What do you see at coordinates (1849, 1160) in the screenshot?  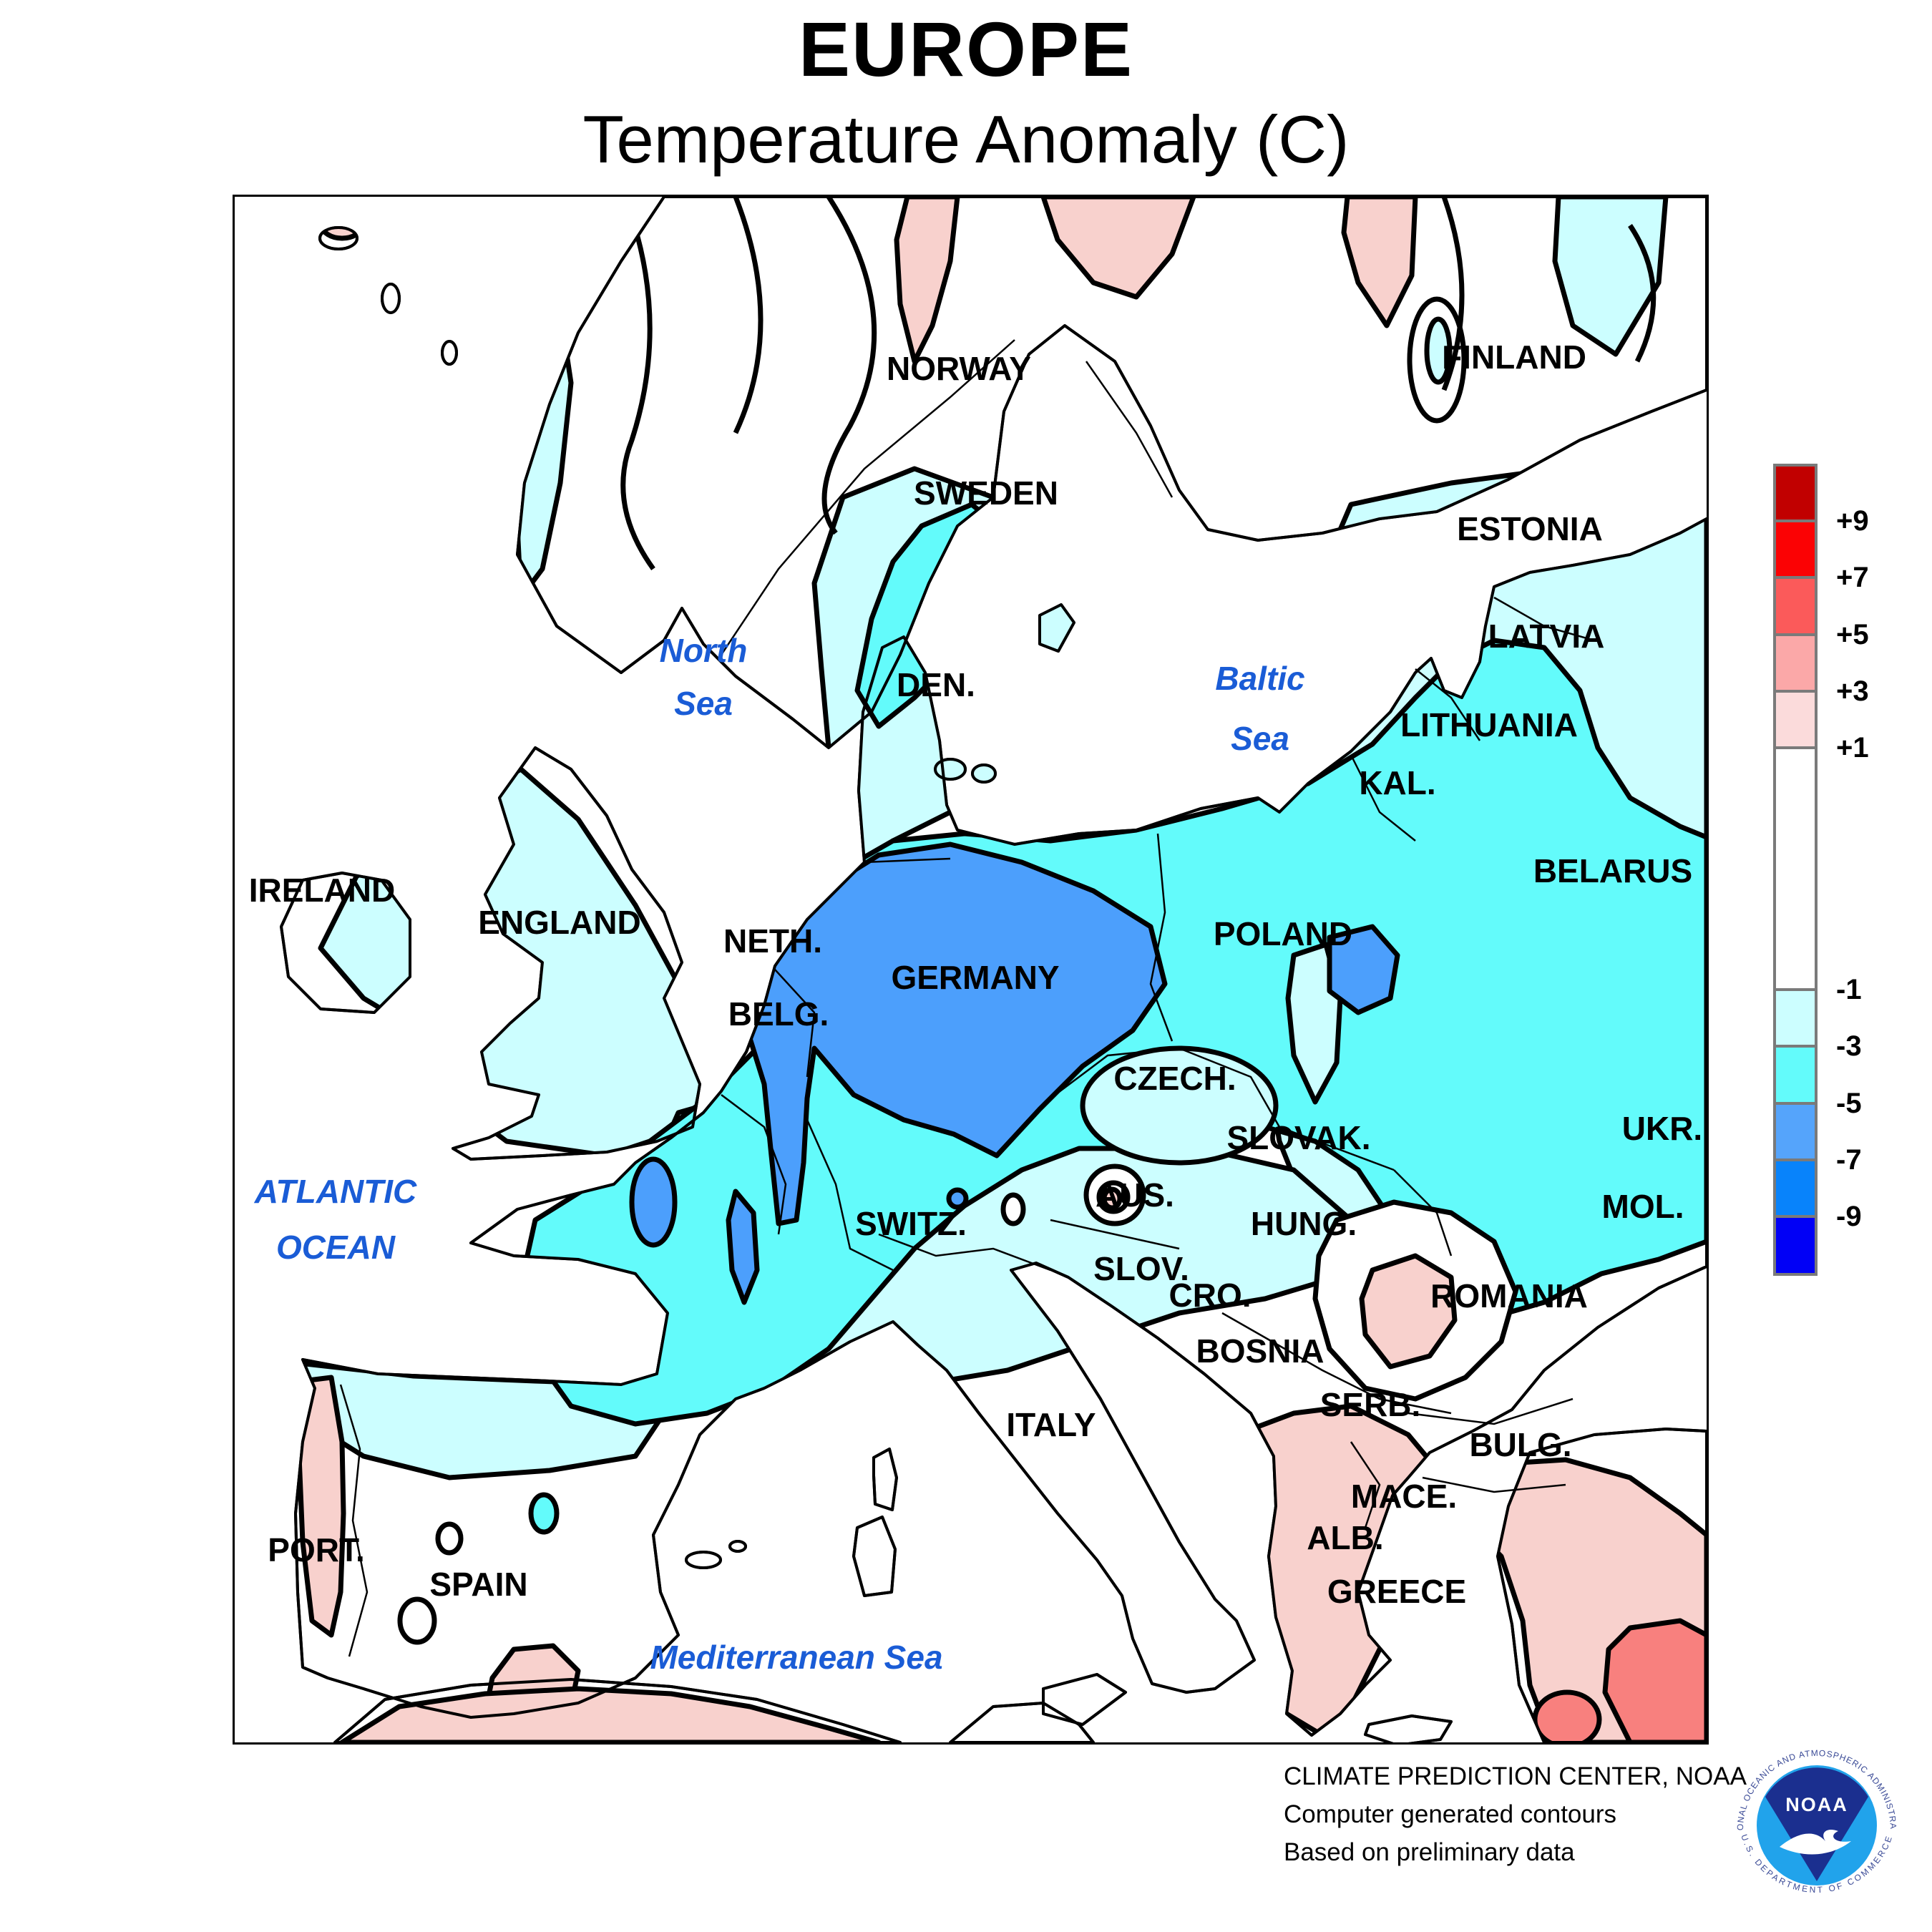 I see `legend-tick-label: -7` at bounding box center [1849, 1160].